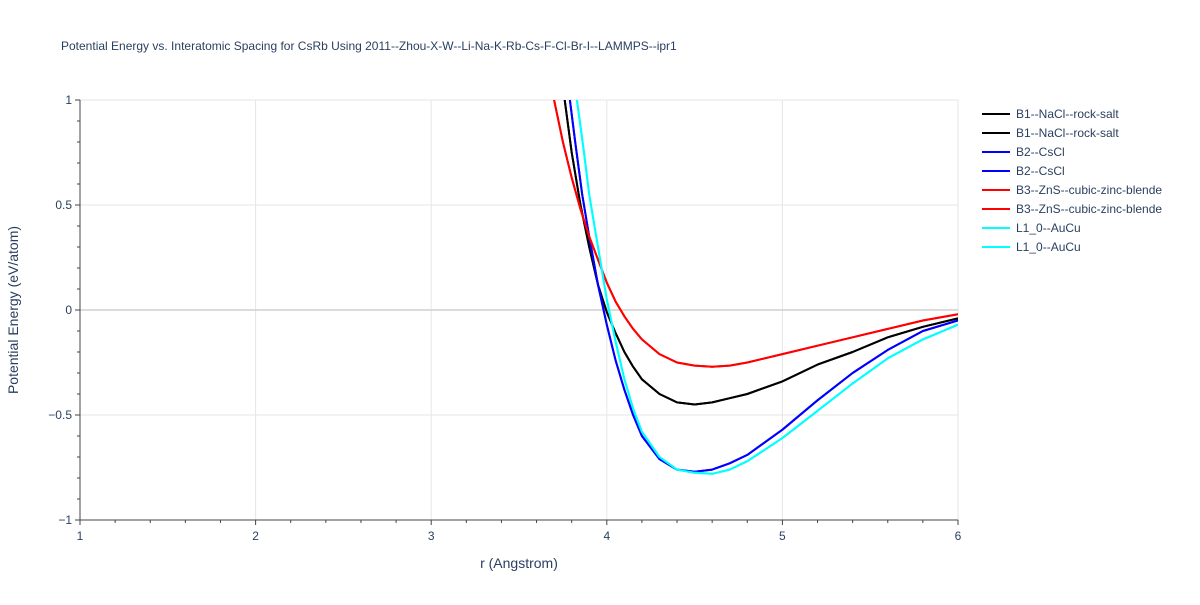 This screenshot has width=1200, height=605. Describe the element at coordinates (255, 536) in the screenshot. I see `x-tick-label: 2` at that location.